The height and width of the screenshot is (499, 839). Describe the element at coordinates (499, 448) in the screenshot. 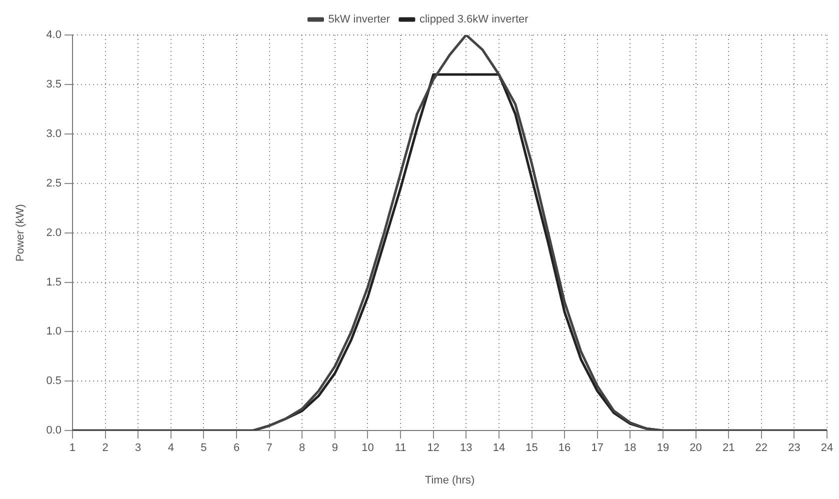

I see `x-tick-label: 14` at that location.